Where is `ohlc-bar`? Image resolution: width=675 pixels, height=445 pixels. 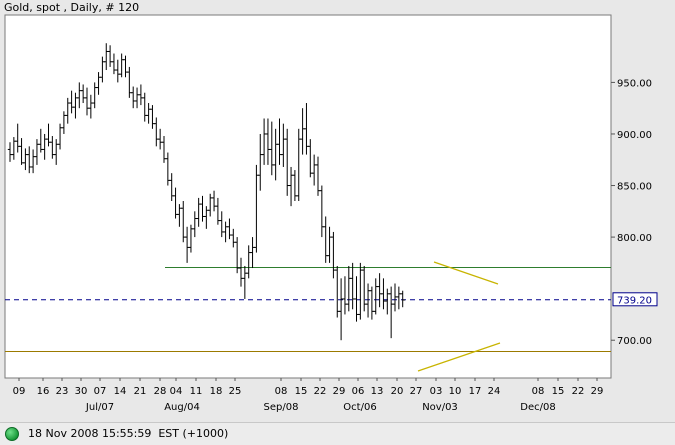 ohlc-bar is located at coordinates (402, 299).